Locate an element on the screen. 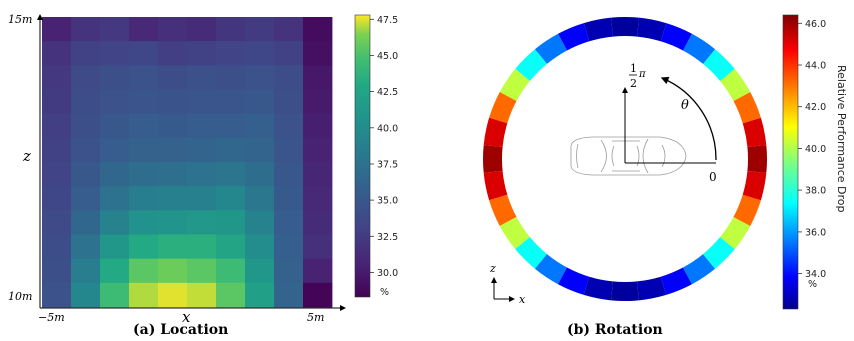 Image resolution: width=854 pixels, height=341 pixels. x-tick-right: 5m is located at coordinates (315, 317).